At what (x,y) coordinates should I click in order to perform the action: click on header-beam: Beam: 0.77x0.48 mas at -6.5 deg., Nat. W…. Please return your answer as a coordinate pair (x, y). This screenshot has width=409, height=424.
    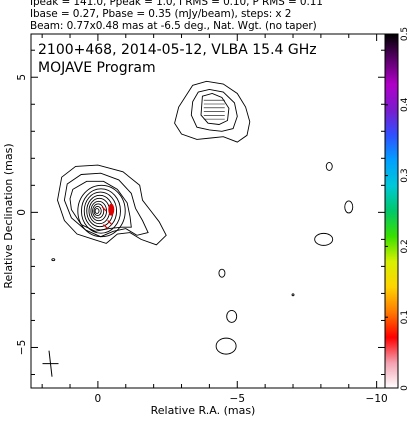
    Looking at the image, I should click on (173, 26).